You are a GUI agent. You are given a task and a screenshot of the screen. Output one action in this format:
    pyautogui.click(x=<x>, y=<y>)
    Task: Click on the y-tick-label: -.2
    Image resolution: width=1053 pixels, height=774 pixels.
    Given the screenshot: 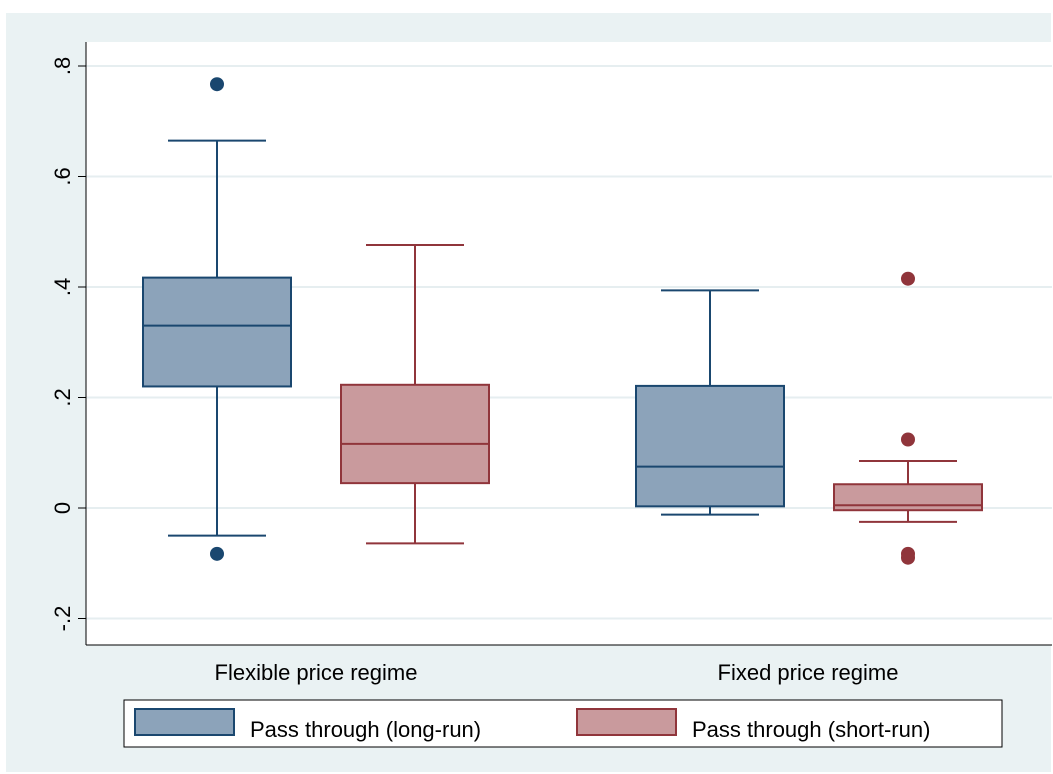 What is the action you would take?
    pyautogui.click(x=62, y=619)
    